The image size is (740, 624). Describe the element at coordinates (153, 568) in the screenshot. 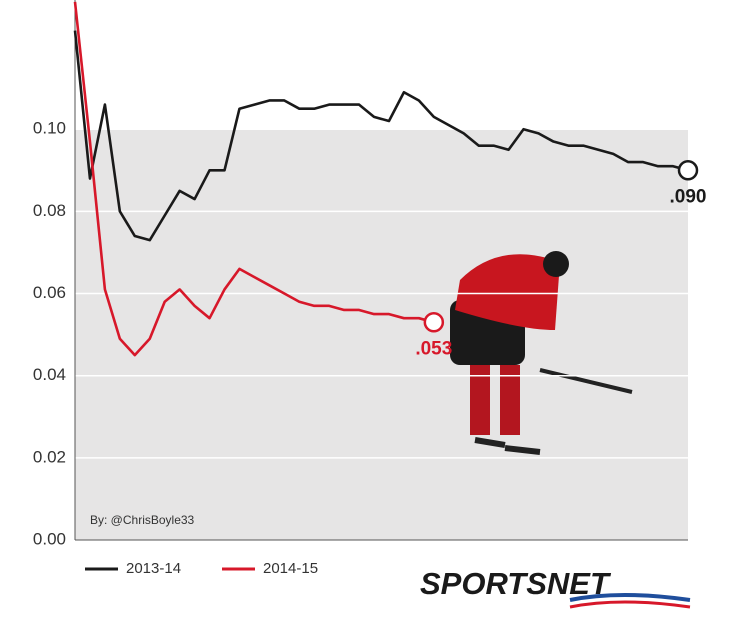

I see `legend-label: 2013-14` at that location.